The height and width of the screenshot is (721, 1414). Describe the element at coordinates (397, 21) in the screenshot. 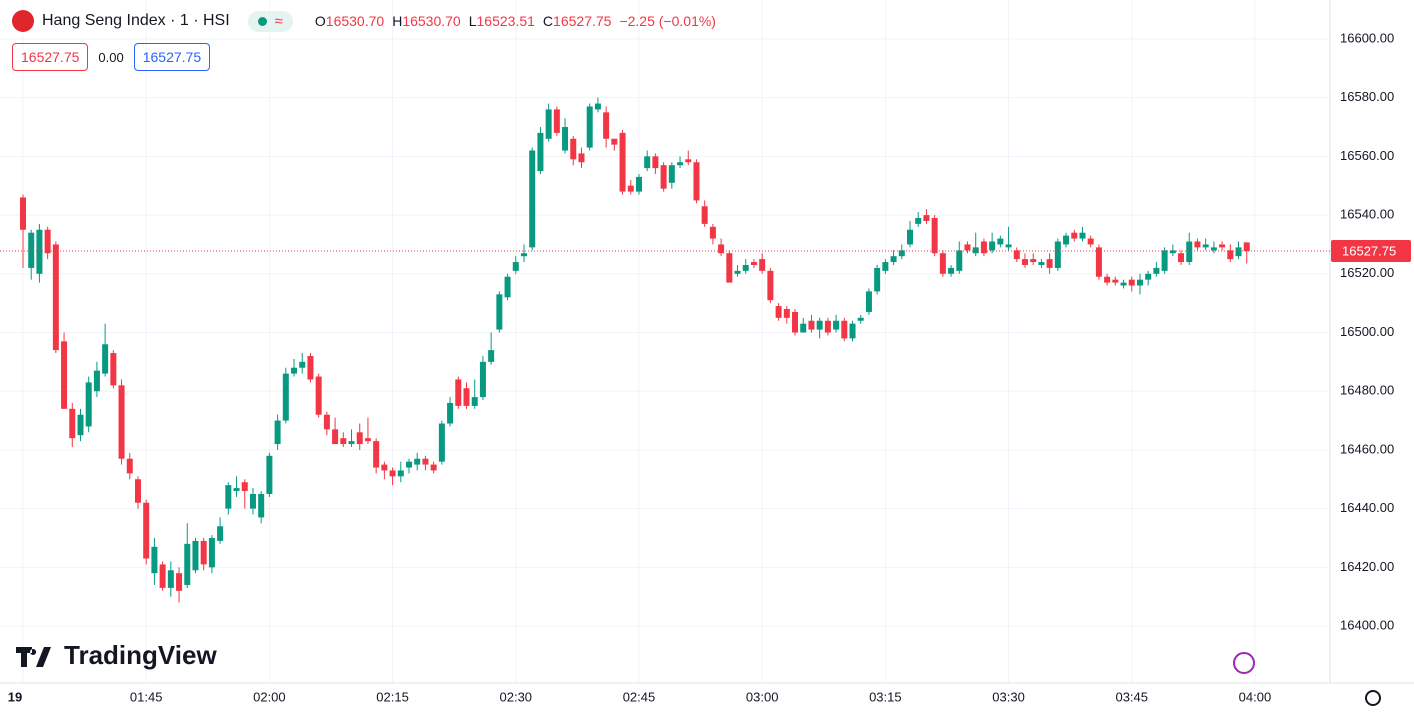

I see `ohlc-key: H` at that location.